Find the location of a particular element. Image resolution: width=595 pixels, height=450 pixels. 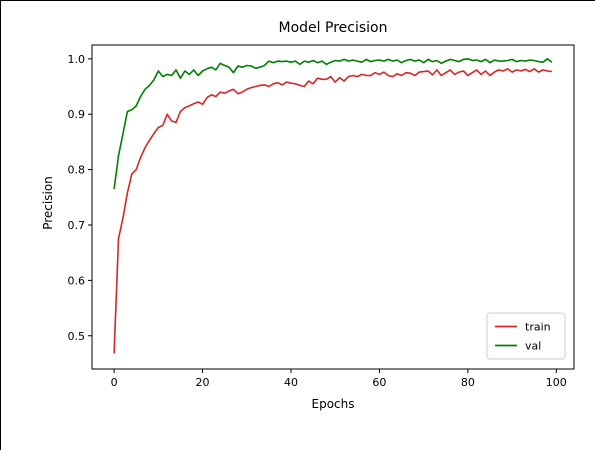

x-tick-label: 40 is located at coordinates (291, 382).